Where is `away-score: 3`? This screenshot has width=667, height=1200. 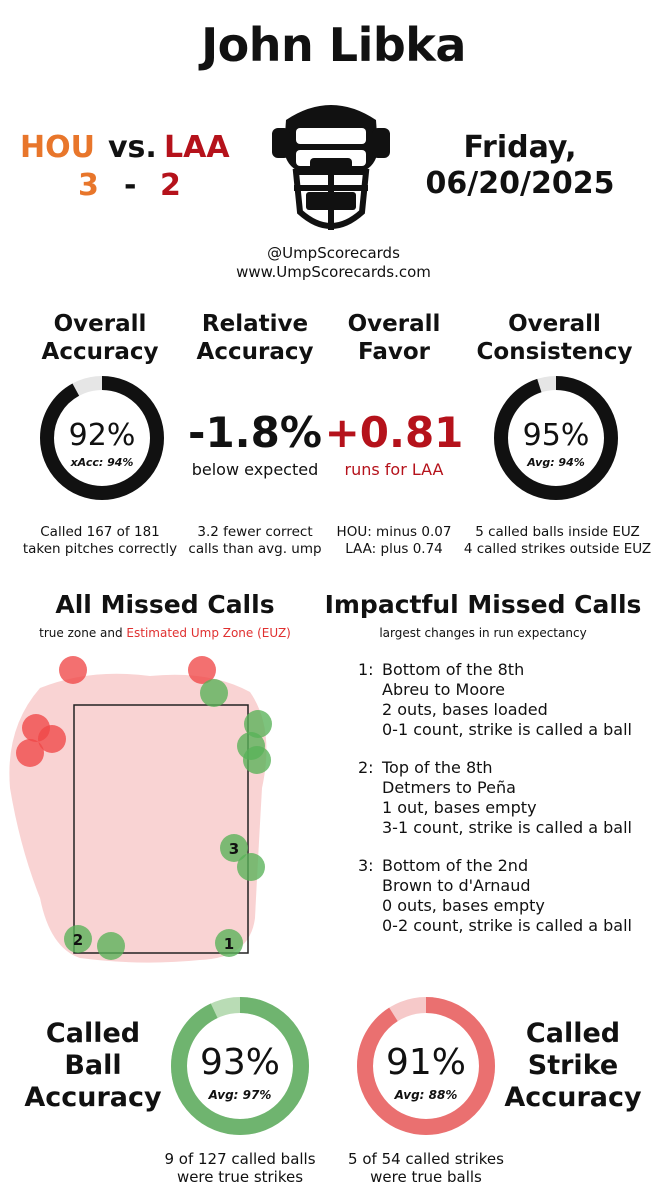
away-score: 3 is located at coordinates (88, 185).